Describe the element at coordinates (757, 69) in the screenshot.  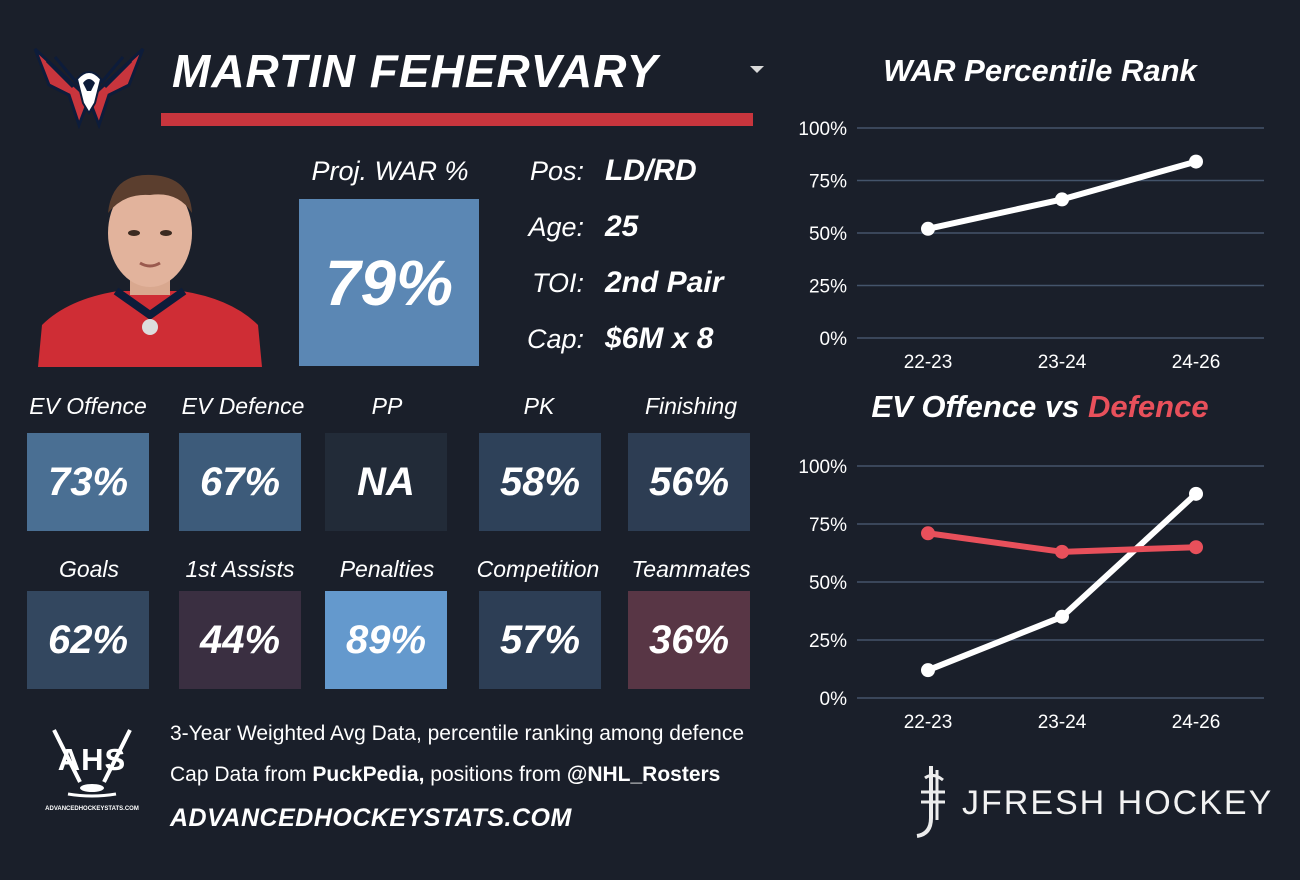
I see `dropdown-icon` at that location.